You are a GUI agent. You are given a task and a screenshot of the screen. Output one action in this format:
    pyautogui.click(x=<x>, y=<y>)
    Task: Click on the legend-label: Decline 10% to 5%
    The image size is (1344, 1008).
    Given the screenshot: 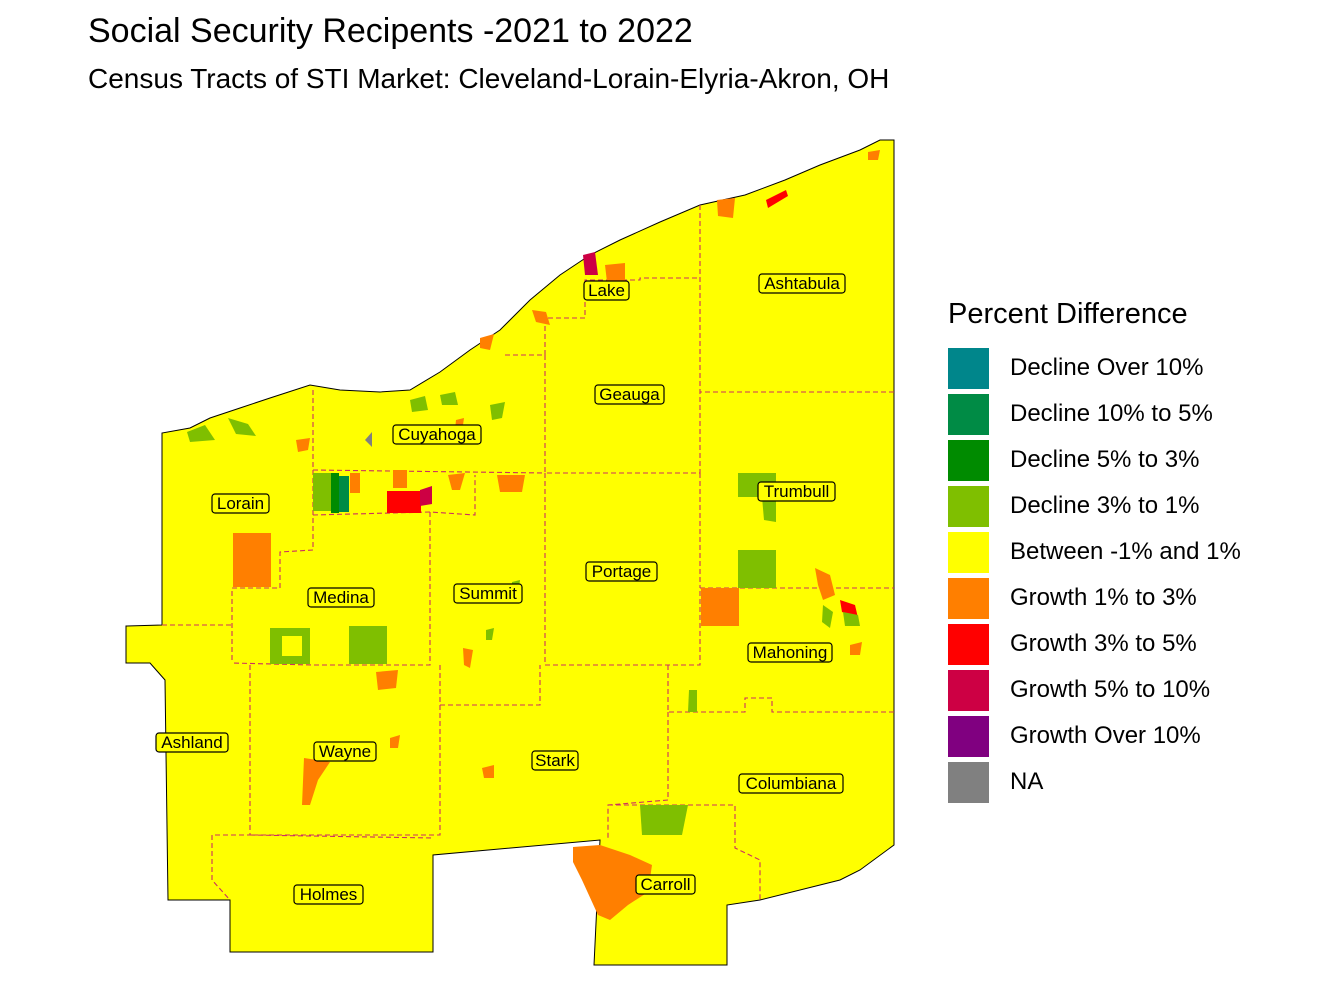 What is the action you would take?
    pyautogui.click(x=1111, y=413)
    